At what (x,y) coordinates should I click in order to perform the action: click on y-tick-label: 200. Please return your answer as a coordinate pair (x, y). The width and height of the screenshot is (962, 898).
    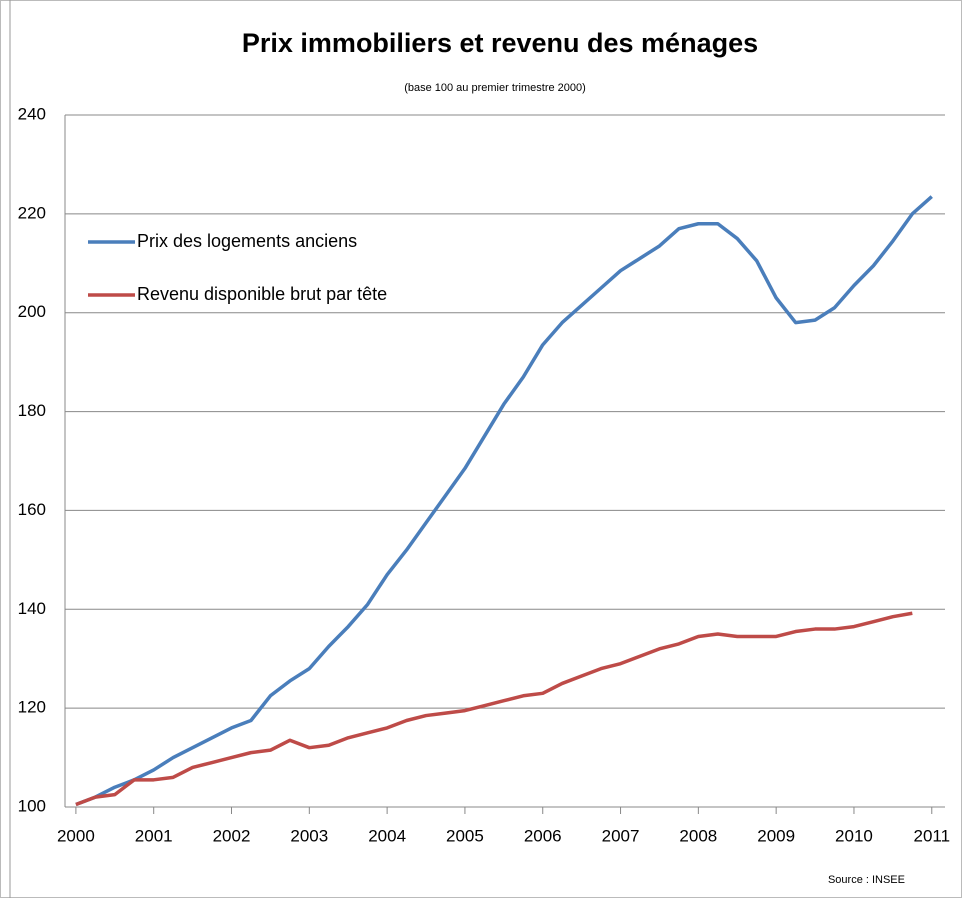
    Looking at the image, I should click on (32, 311).